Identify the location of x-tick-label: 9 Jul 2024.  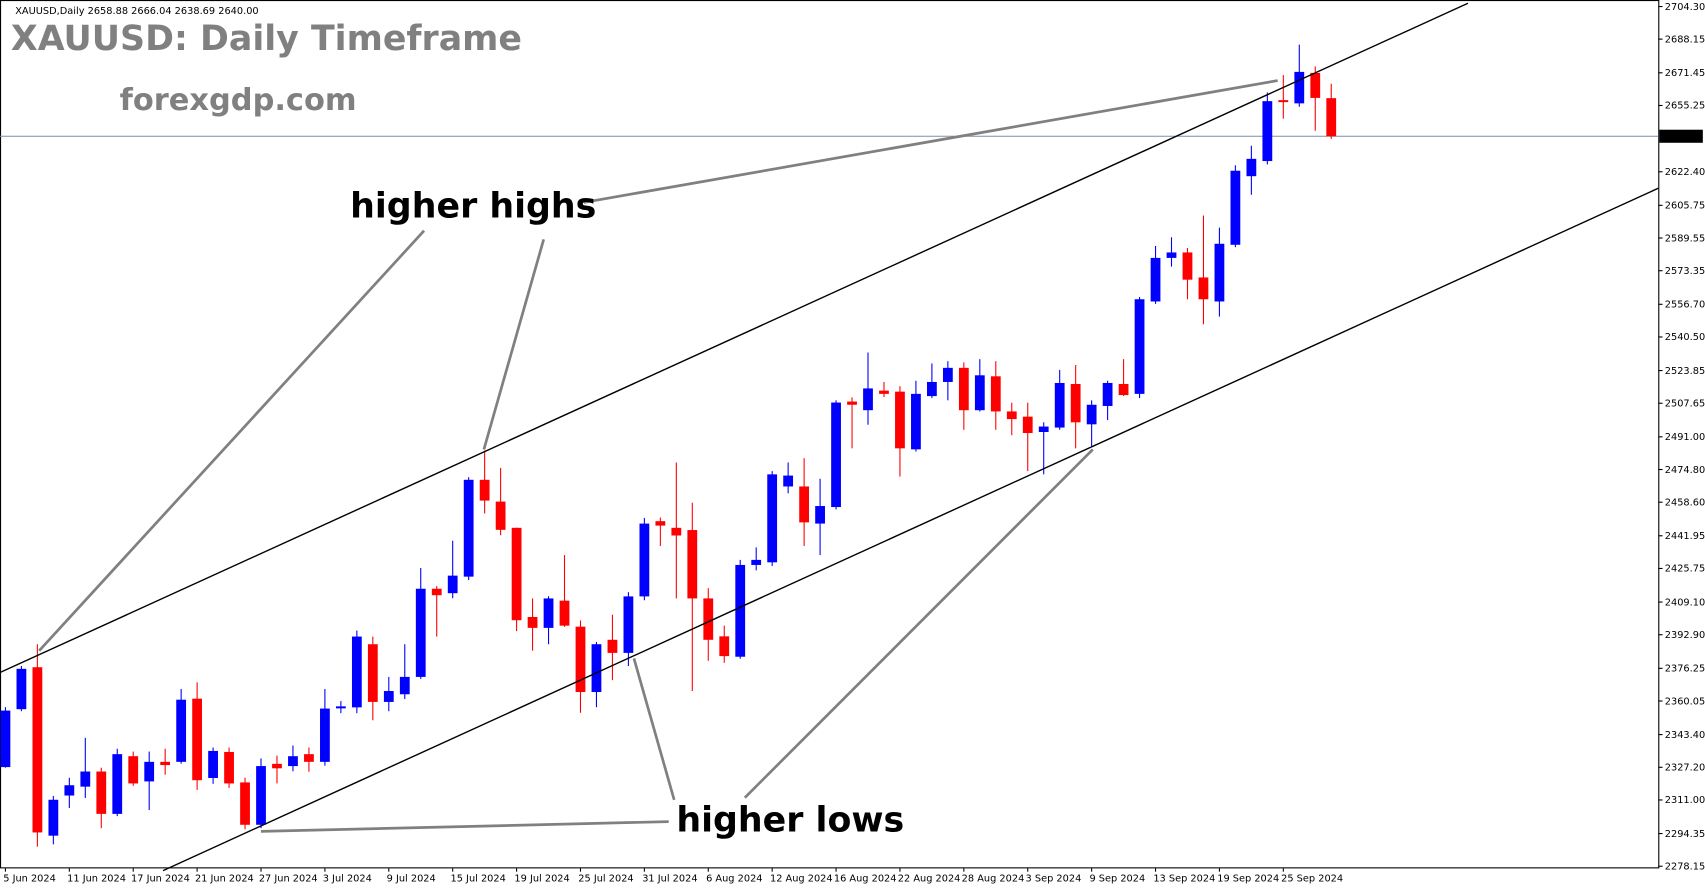
(411, 878).